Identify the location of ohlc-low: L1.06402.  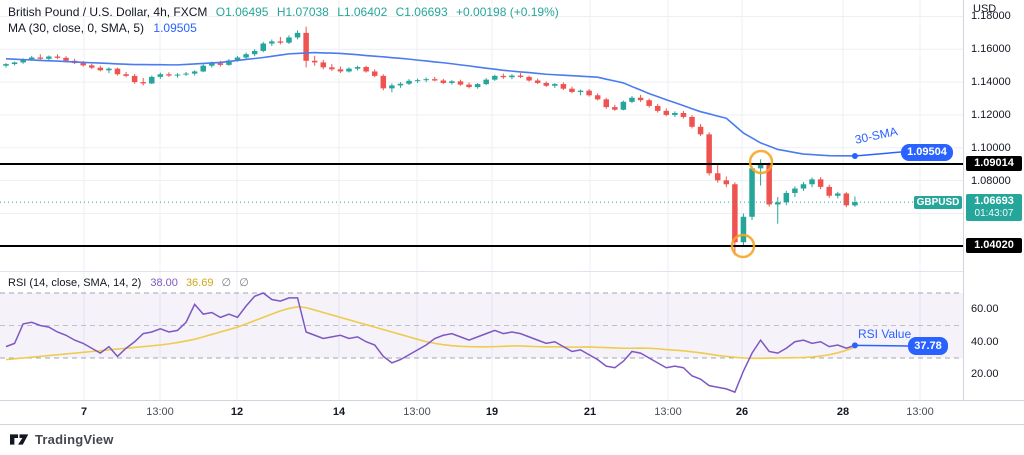
(362, 12).